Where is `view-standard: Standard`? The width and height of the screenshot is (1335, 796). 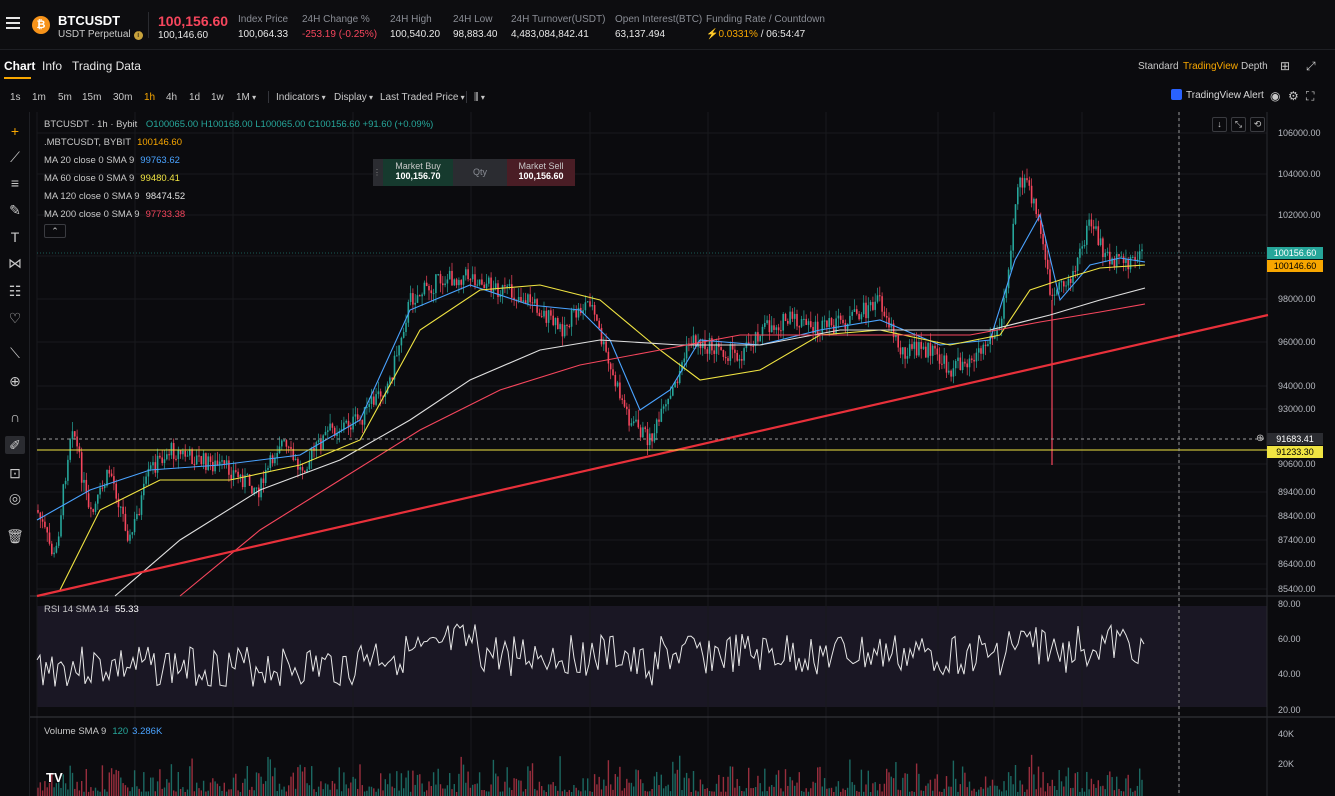 view-standard: Standard is located at coordinates (1158, 66).